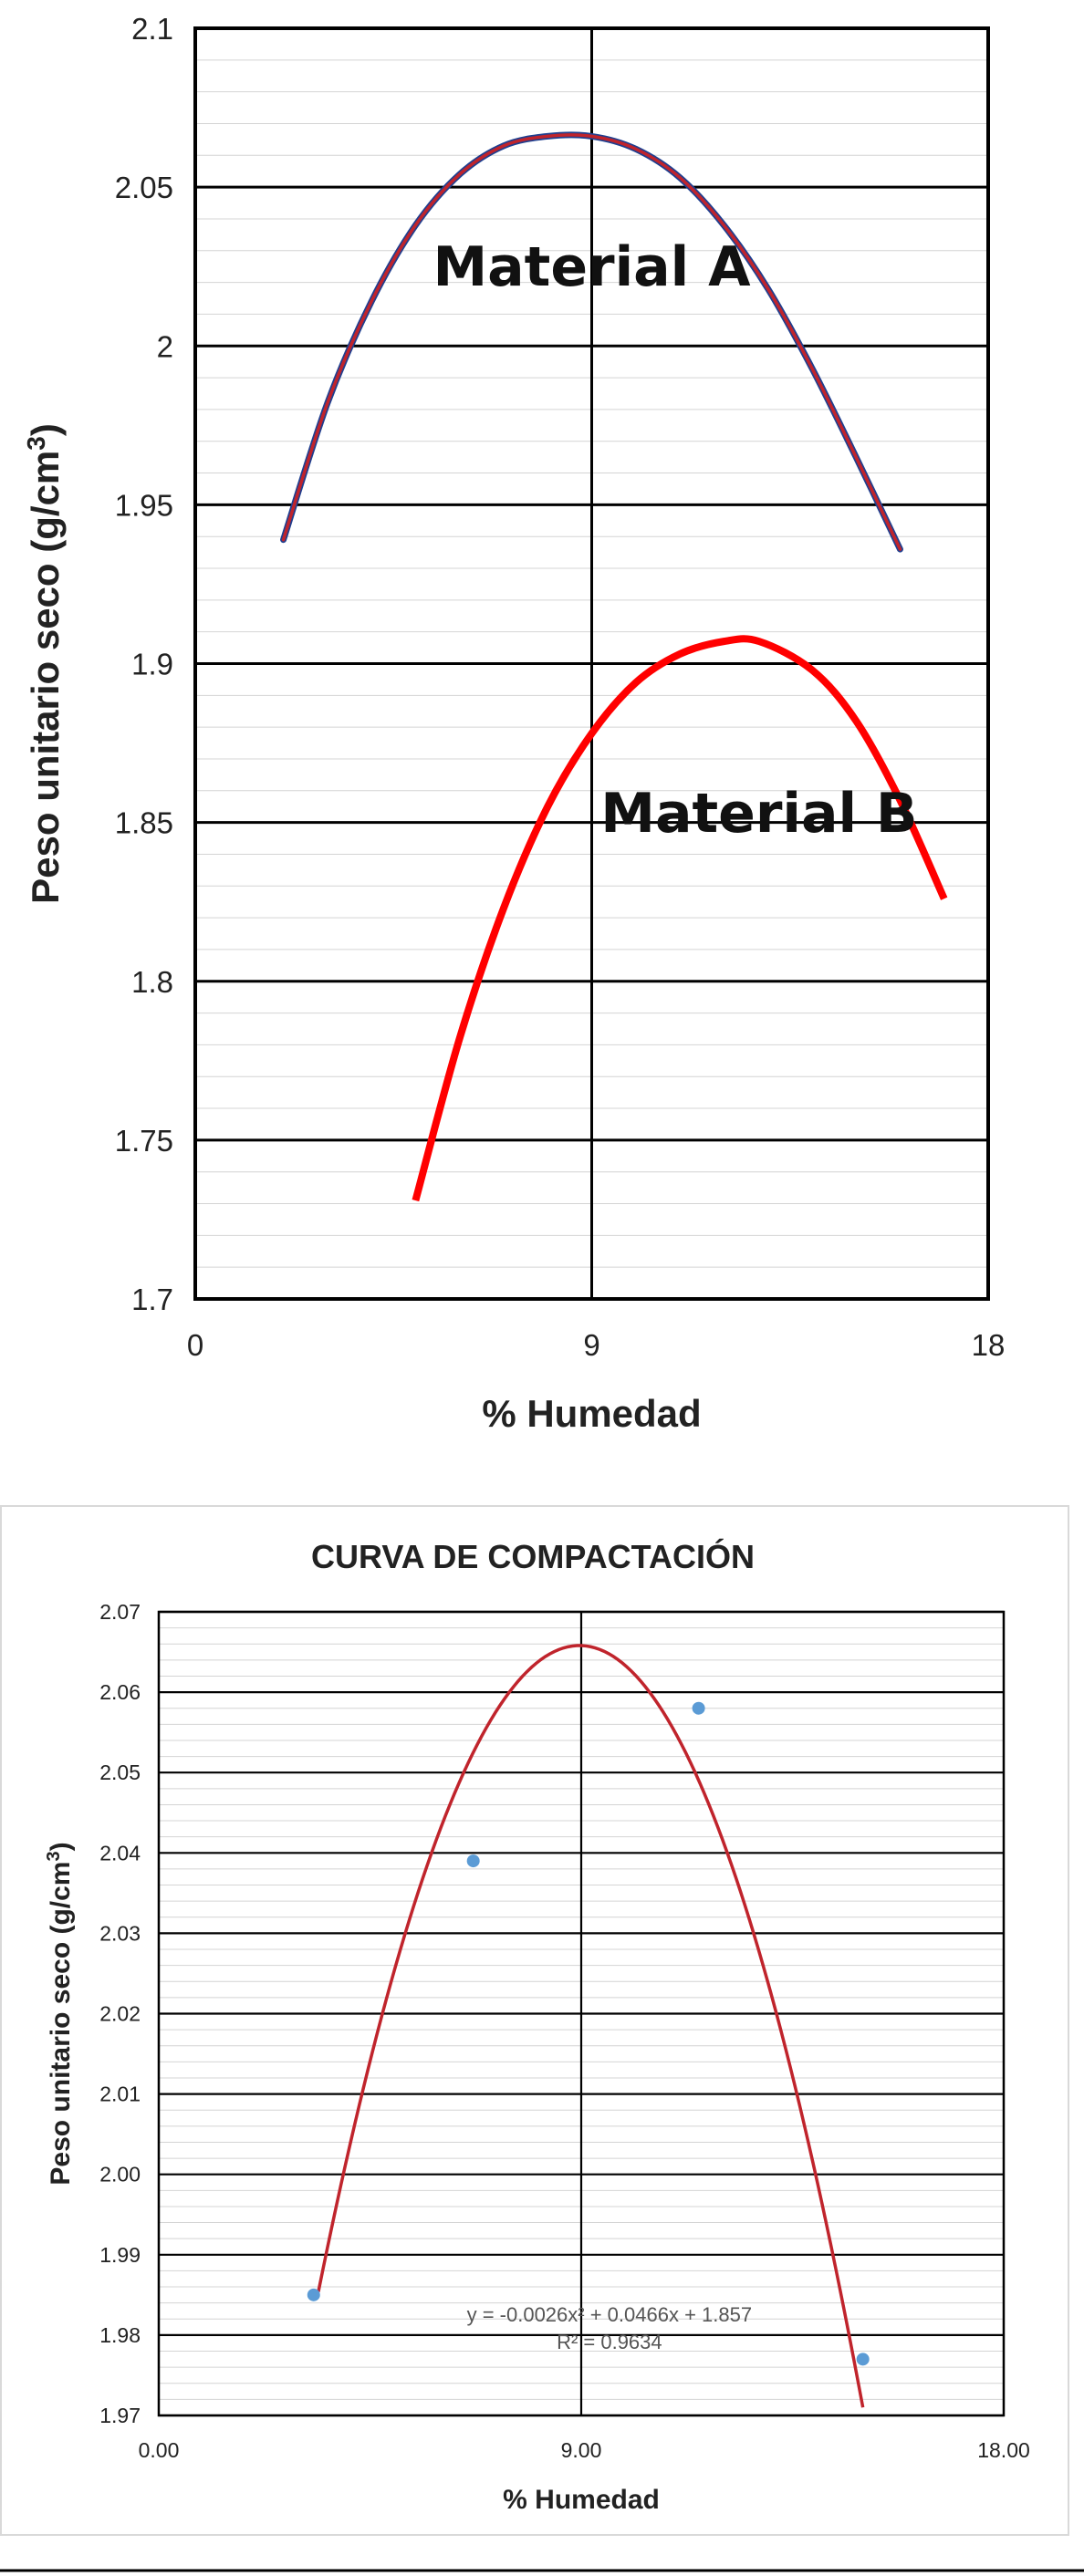 The height and width of the screenshot is (2576, 1084). Describe the element at coordinates (120, 1852) in the screenshot. I see `y-tick-label: 2.04` at that location.